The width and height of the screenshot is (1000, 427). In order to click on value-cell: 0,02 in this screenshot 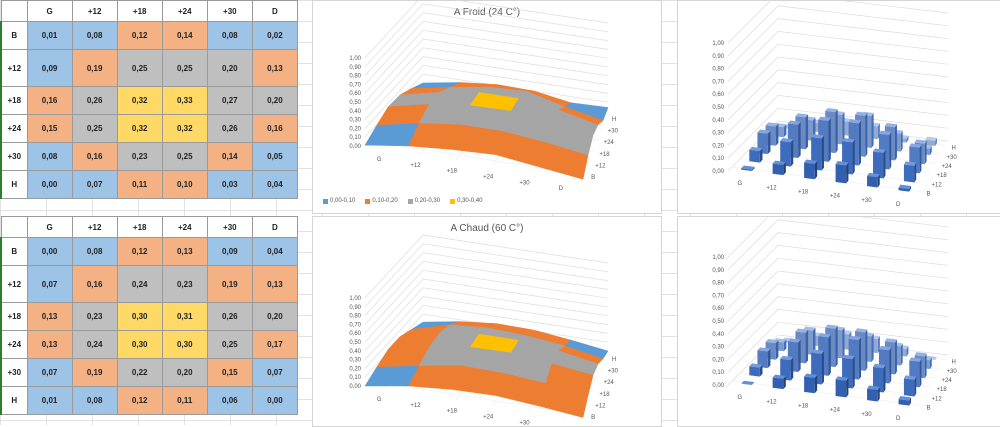, I will do `click(275, 35)`.